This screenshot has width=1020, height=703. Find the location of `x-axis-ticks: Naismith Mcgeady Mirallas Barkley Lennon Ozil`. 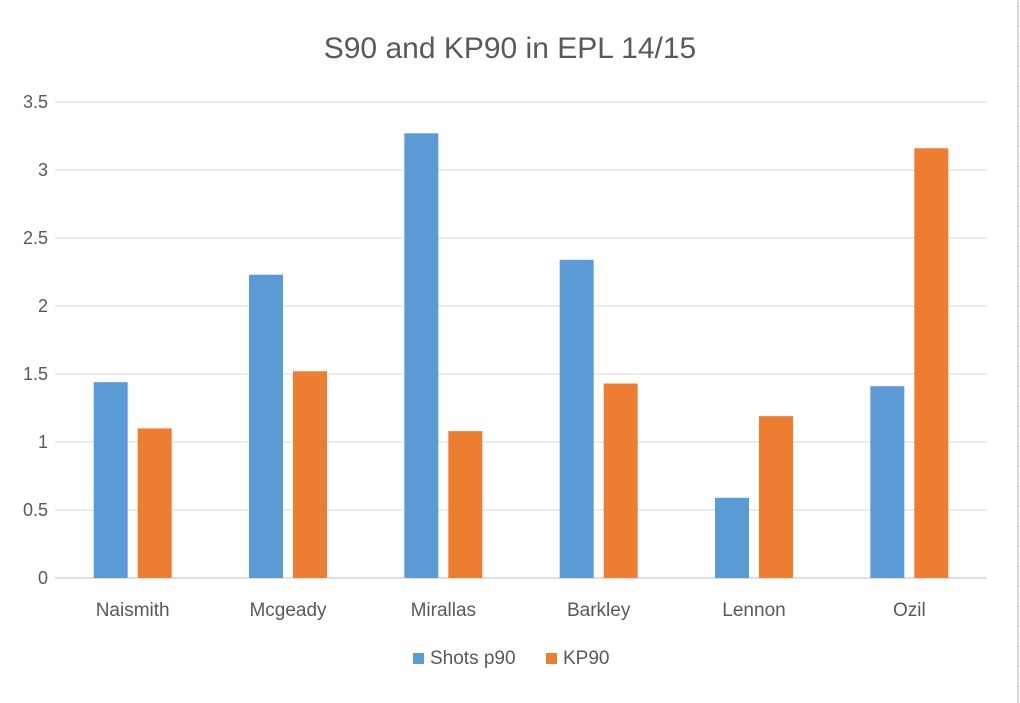

x-axis-ticks: Naismith Mcgeady Mirallas Barkley Lennon Ozil is located at coordinates (511, 610).